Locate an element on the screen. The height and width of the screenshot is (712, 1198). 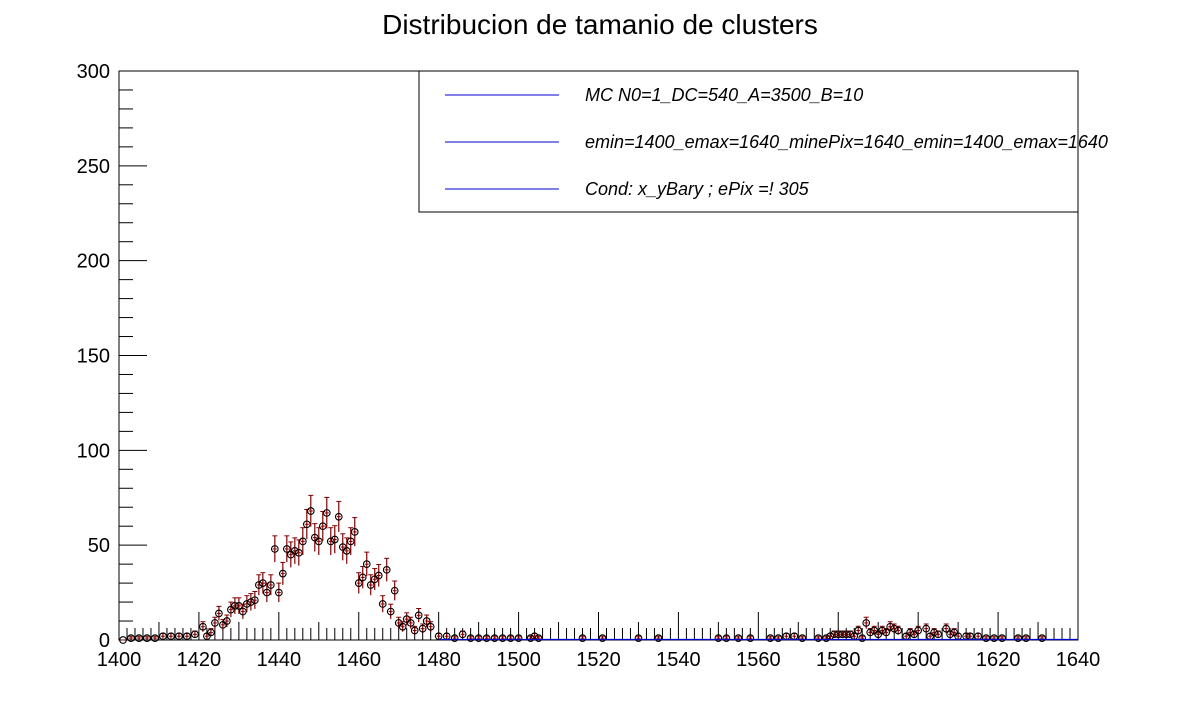
x-tick-label: 1560 is located at coordinates (758, 660).